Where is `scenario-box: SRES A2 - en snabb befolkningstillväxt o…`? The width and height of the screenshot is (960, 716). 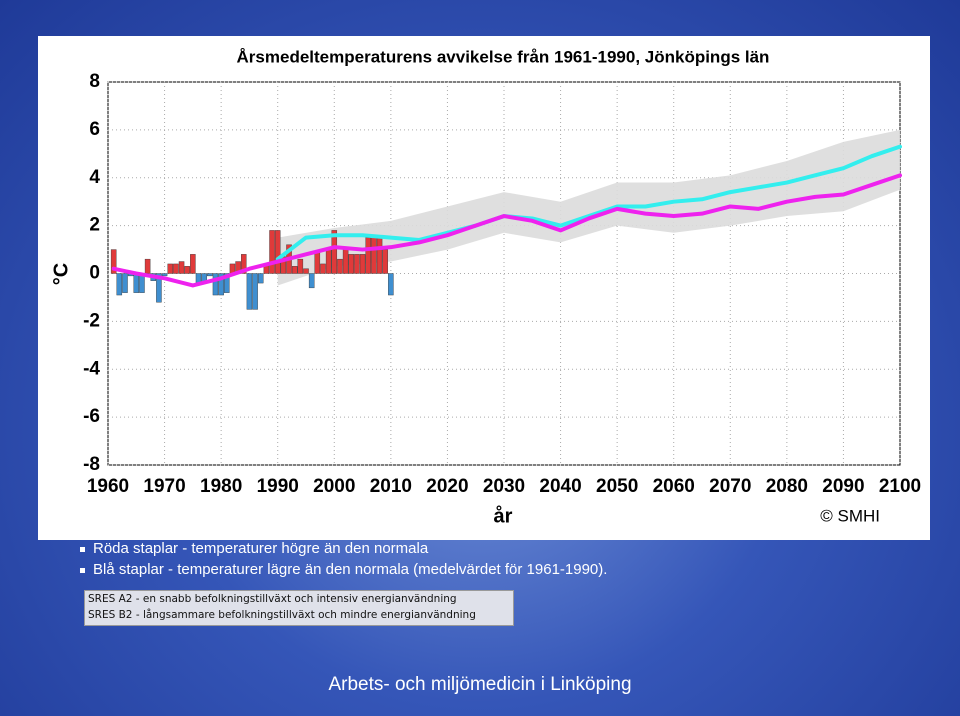
scenario-box: SRES A2 - en snabb befolkningstillväxt o… is located at coordinates (299, 608).